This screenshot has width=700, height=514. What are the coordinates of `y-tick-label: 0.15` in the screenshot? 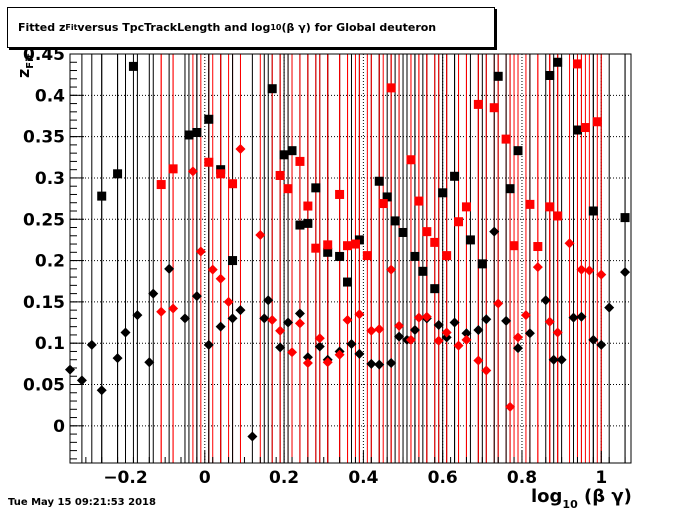 It's located at (44, 303).